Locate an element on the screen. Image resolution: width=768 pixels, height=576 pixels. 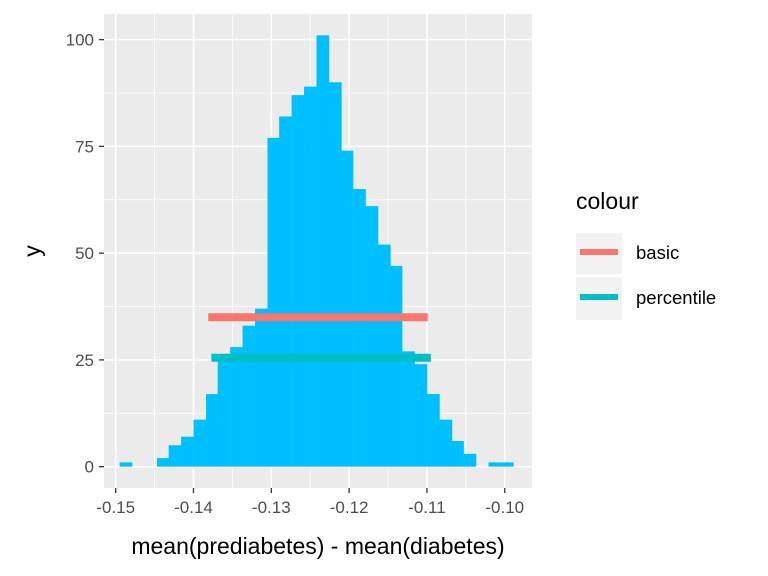
legend-title: colour is located at coordinates (607, 201).